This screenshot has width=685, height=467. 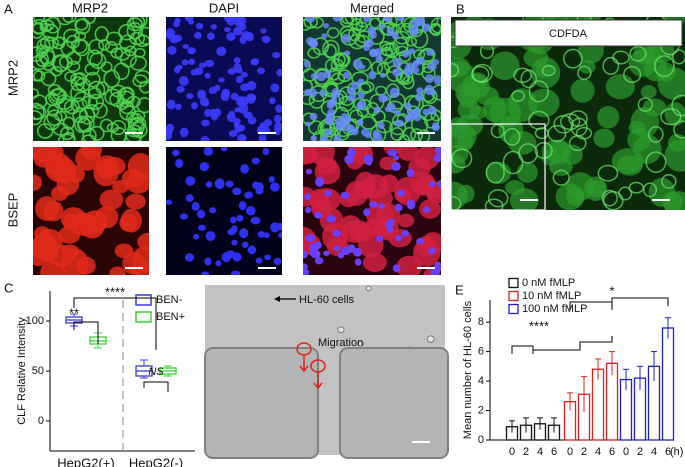 I want to click on legend-swatch, so click(x=513, y=296).